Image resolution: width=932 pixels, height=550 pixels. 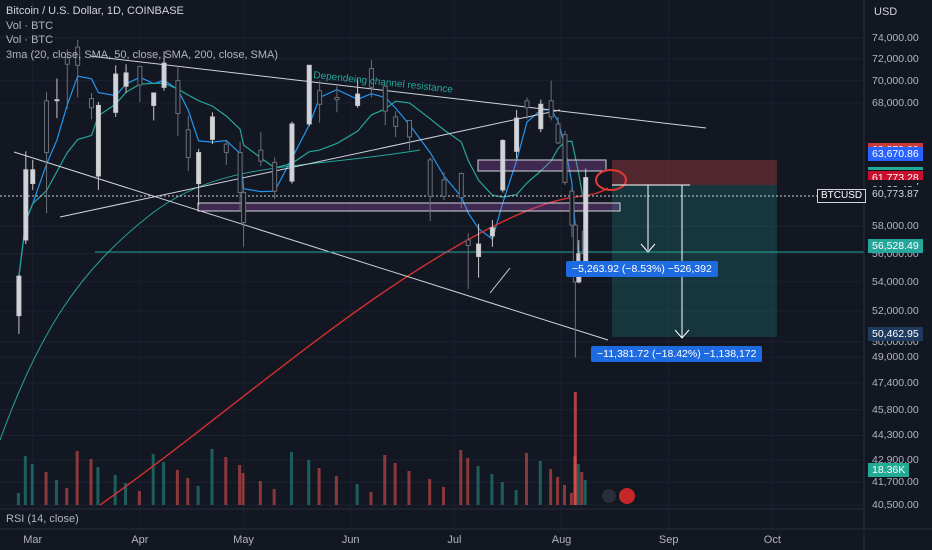 I want to click on measure-short-label: −5,263.92 (−8.53%) −526,392, so click(x=642, y=269).